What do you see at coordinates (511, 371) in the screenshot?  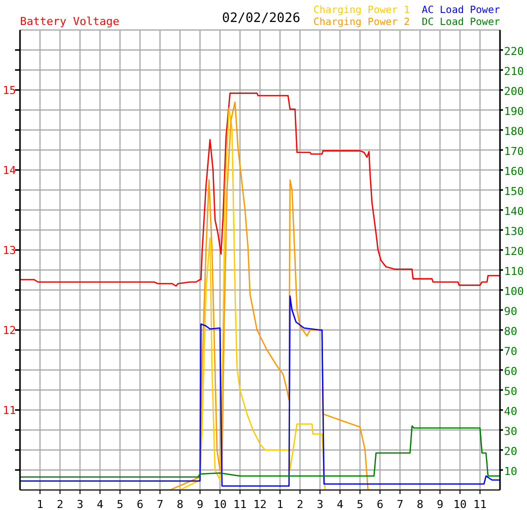 I see `y2-tick-label: 60` at bounding box center [511, 371].